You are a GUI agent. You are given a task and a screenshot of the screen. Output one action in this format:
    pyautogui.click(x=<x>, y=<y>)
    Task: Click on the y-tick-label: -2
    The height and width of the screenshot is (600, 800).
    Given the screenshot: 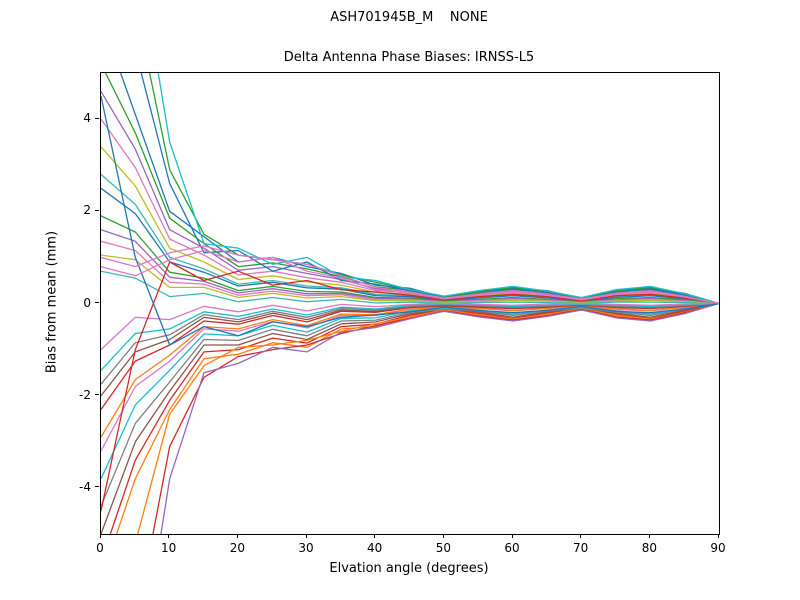 What is the action you would take?
    pyautogui.click(x=85, y=394)
    